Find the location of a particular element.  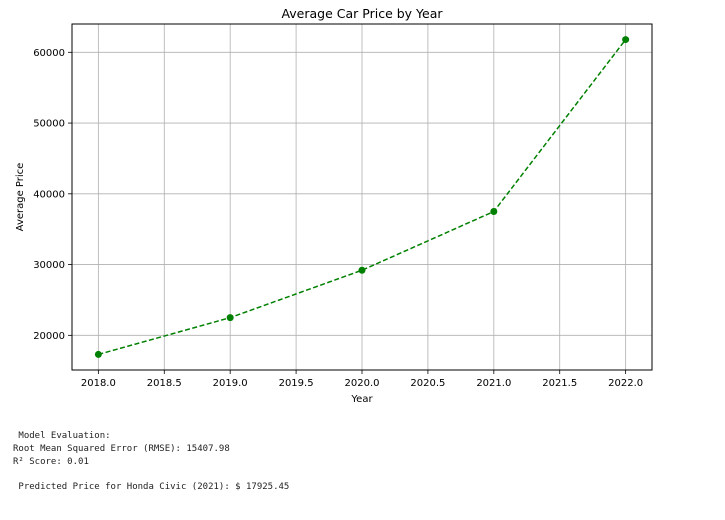

x-tick-label: 2019.0 is located at coordinates (230, 383).